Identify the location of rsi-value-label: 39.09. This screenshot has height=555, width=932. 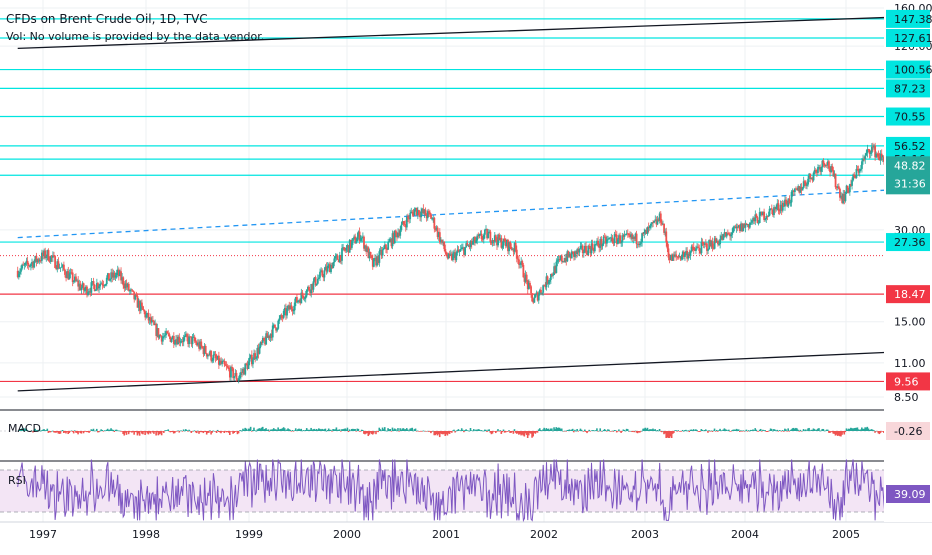
(910, 494).